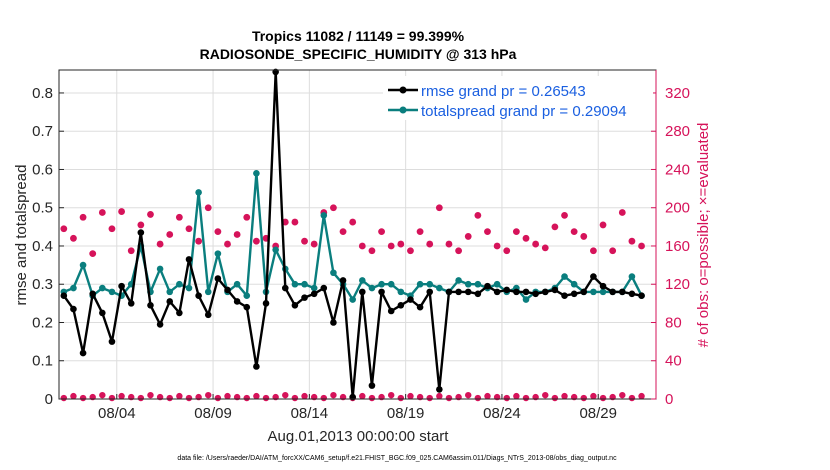  I want to click on y-axis-left-label: rmse and totalspread, so click(21, 235).